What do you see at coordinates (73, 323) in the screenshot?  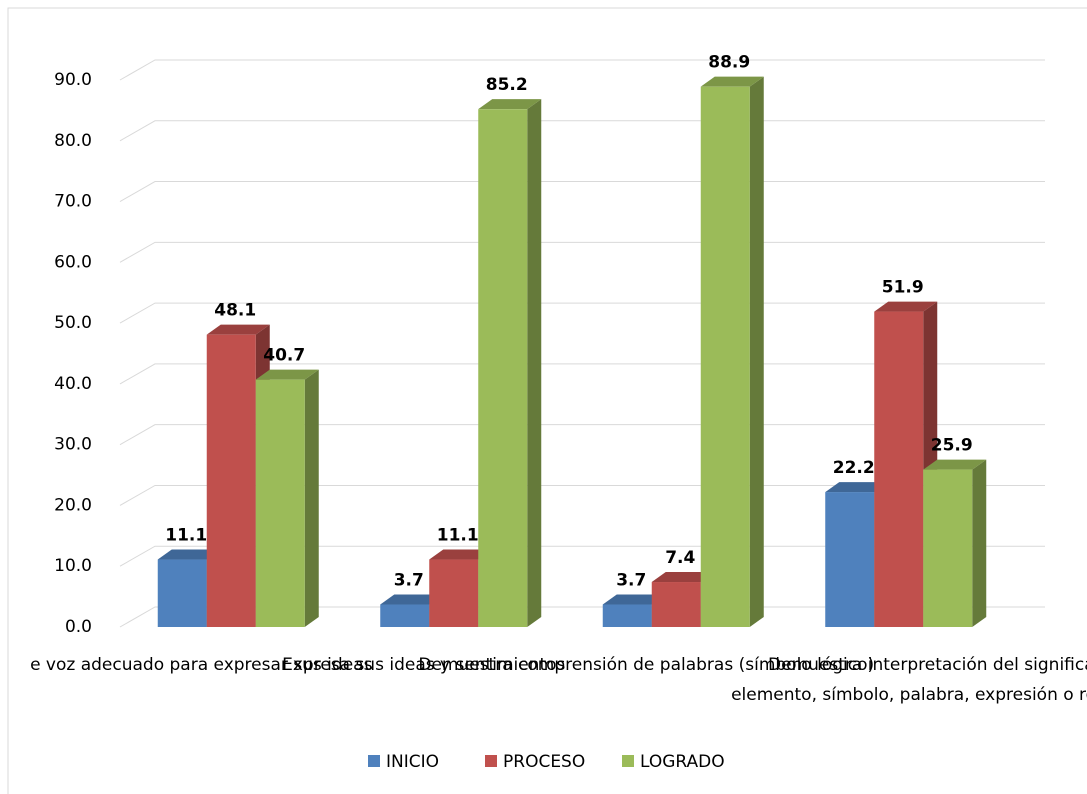 I see `y-tick-label: 50.0` at bounding box center [73, 323].